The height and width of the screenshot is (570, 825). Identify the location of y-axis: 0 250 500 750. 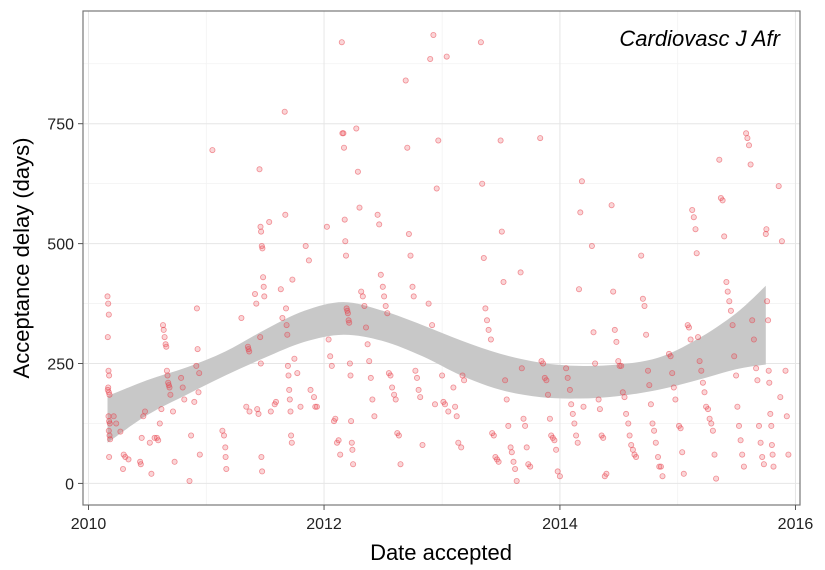
(65, 305).